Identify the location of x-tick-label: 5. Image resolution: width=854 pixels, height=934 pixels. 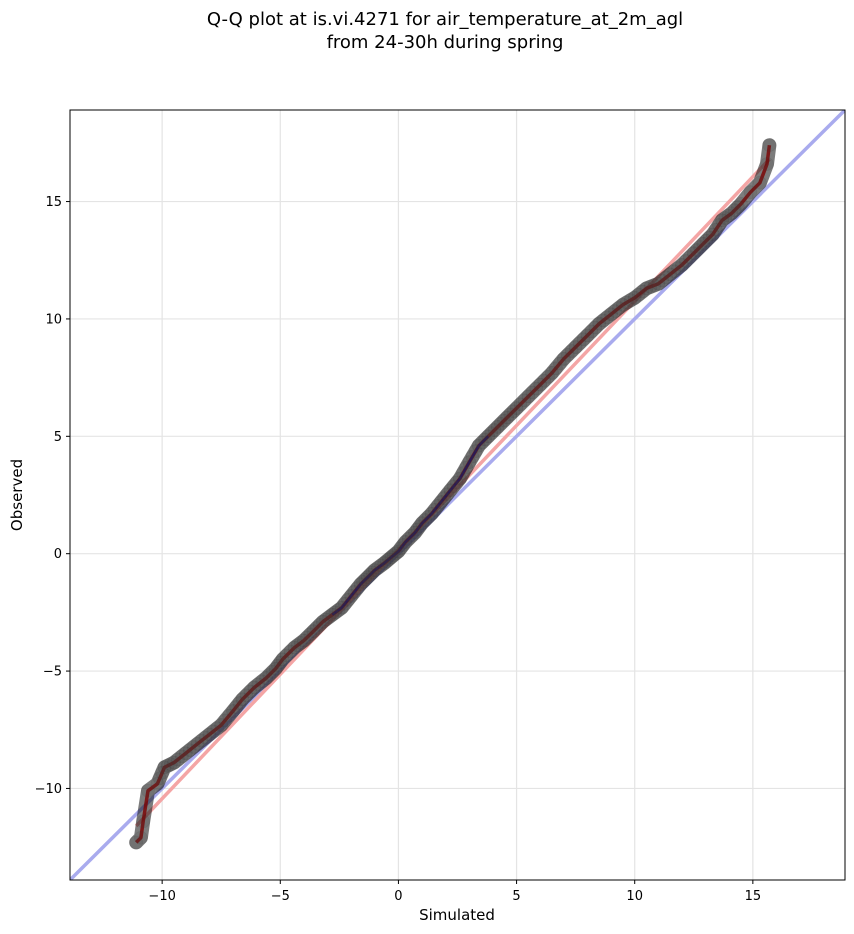
(516, 896).